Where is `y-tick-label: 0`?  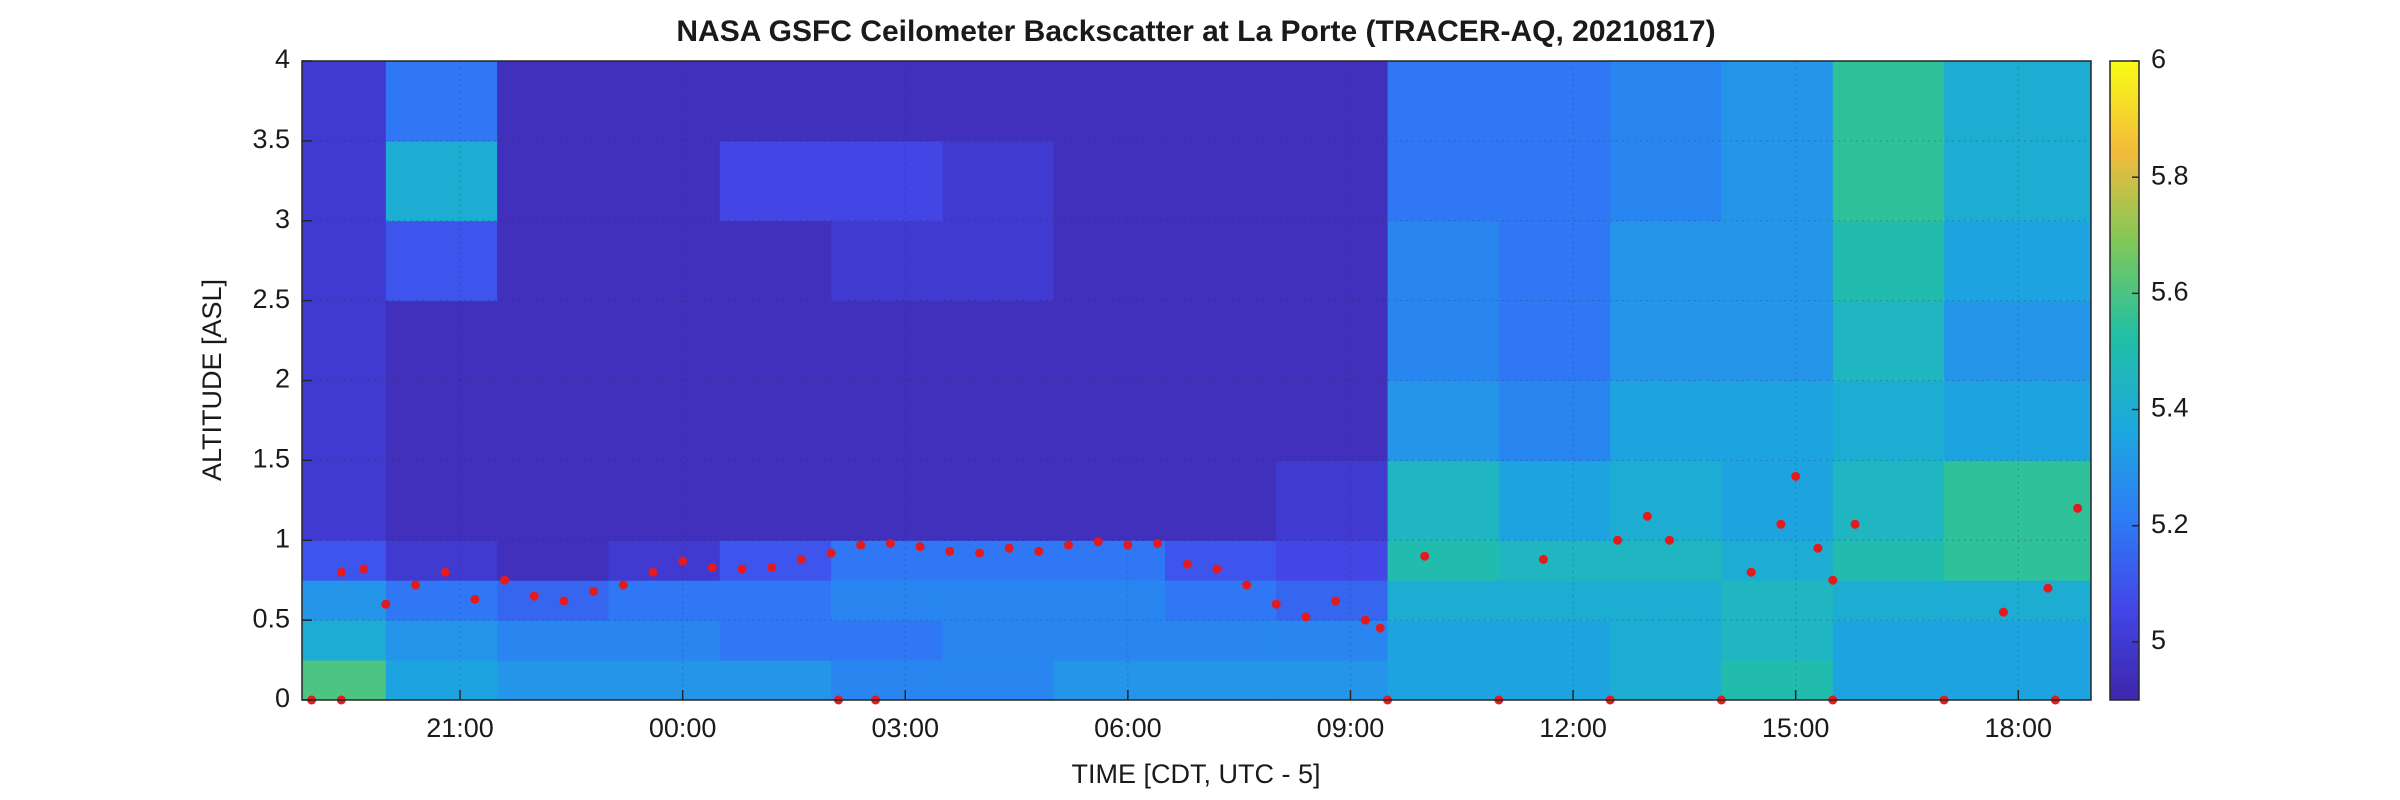 y-tick-label: 0 is located at coordinates (282, 698).